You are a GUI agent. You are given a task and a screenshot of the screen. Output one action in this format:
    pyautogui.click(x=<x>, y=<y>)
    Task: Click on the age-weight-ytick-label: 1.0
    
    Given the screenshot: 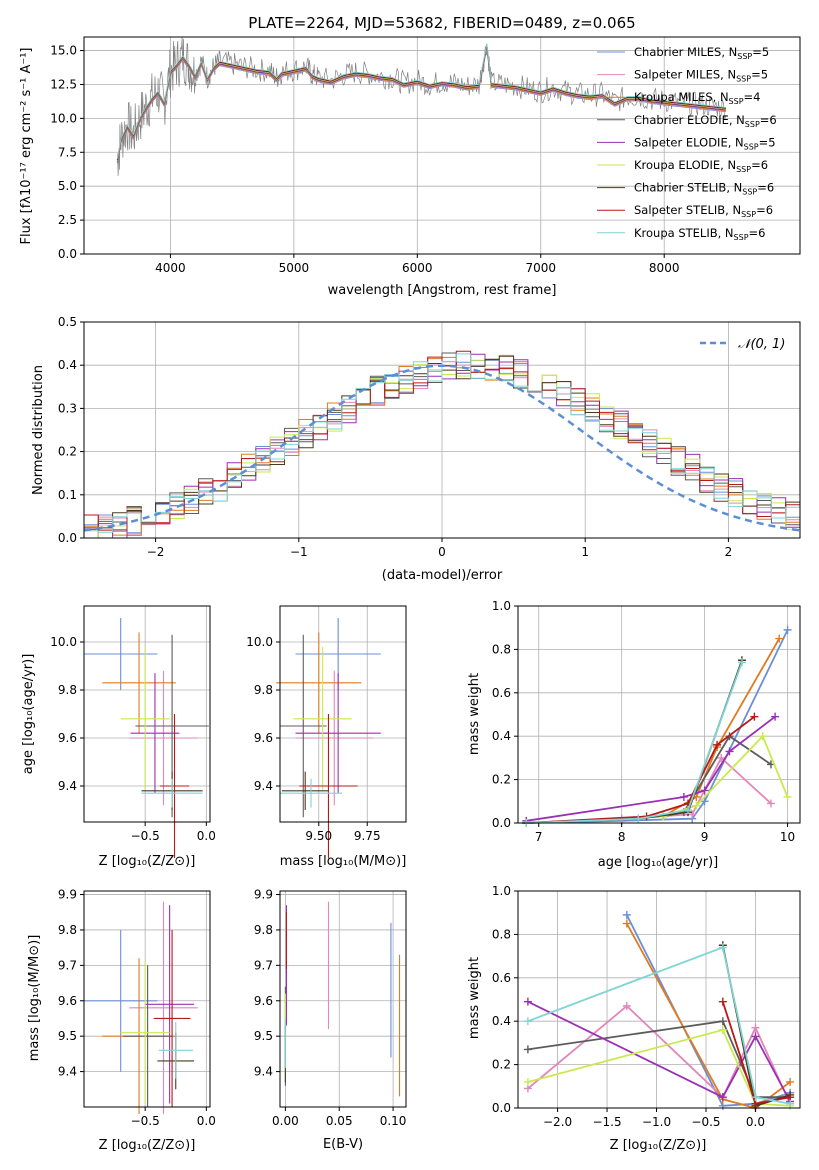 What is the action you would take?
    pyautogui.click(x=501, y=606)
    